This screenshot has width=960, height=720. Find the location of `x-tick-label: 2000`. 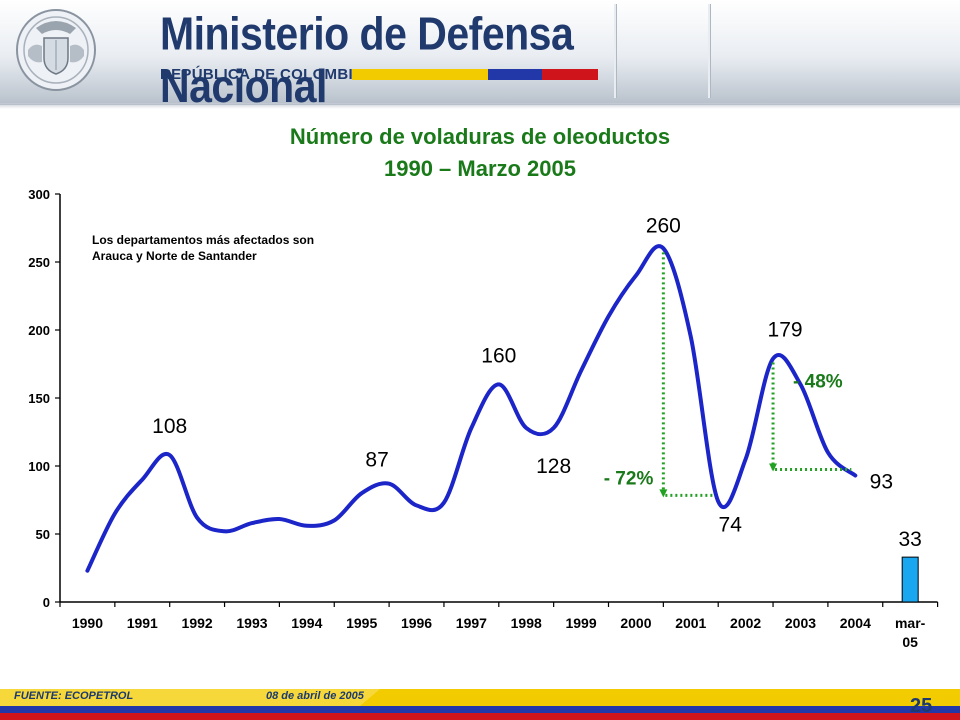

x-tick-label: 2000 is located at coordinates (635, 623).